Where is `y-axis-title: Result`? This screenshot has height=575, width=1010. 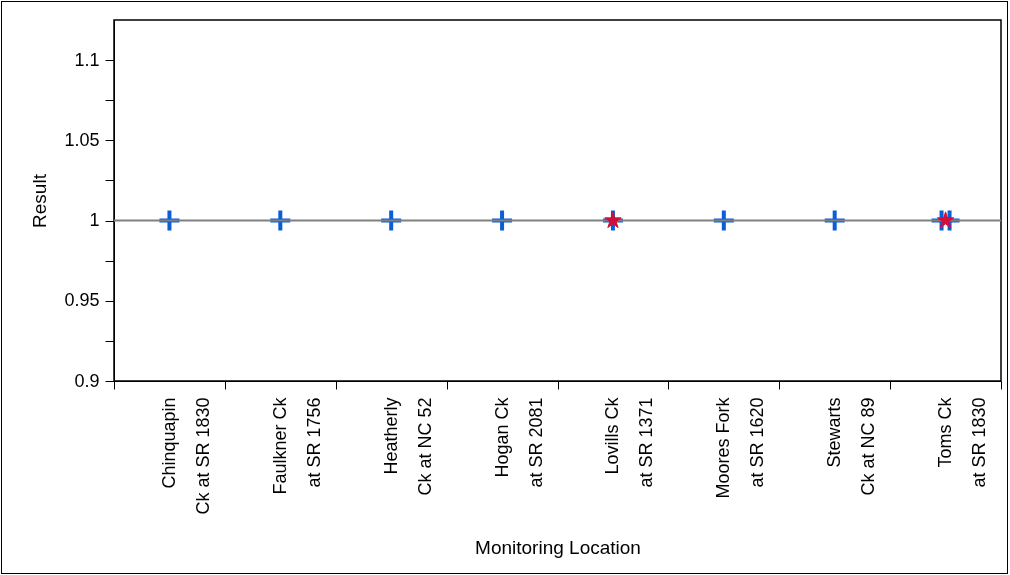
y-axis-title: Result is located at coordinates (40, 200).